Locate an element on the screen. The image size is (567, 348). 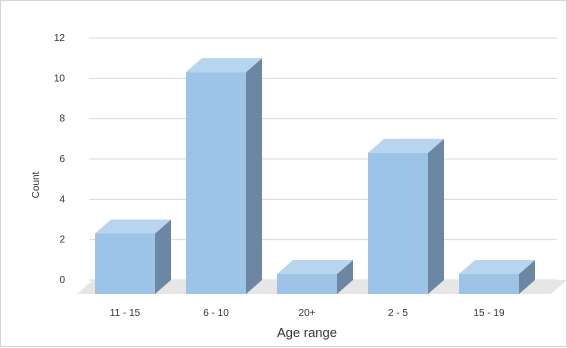
y-tick-label: 0 is located at coordinates (62, 280).